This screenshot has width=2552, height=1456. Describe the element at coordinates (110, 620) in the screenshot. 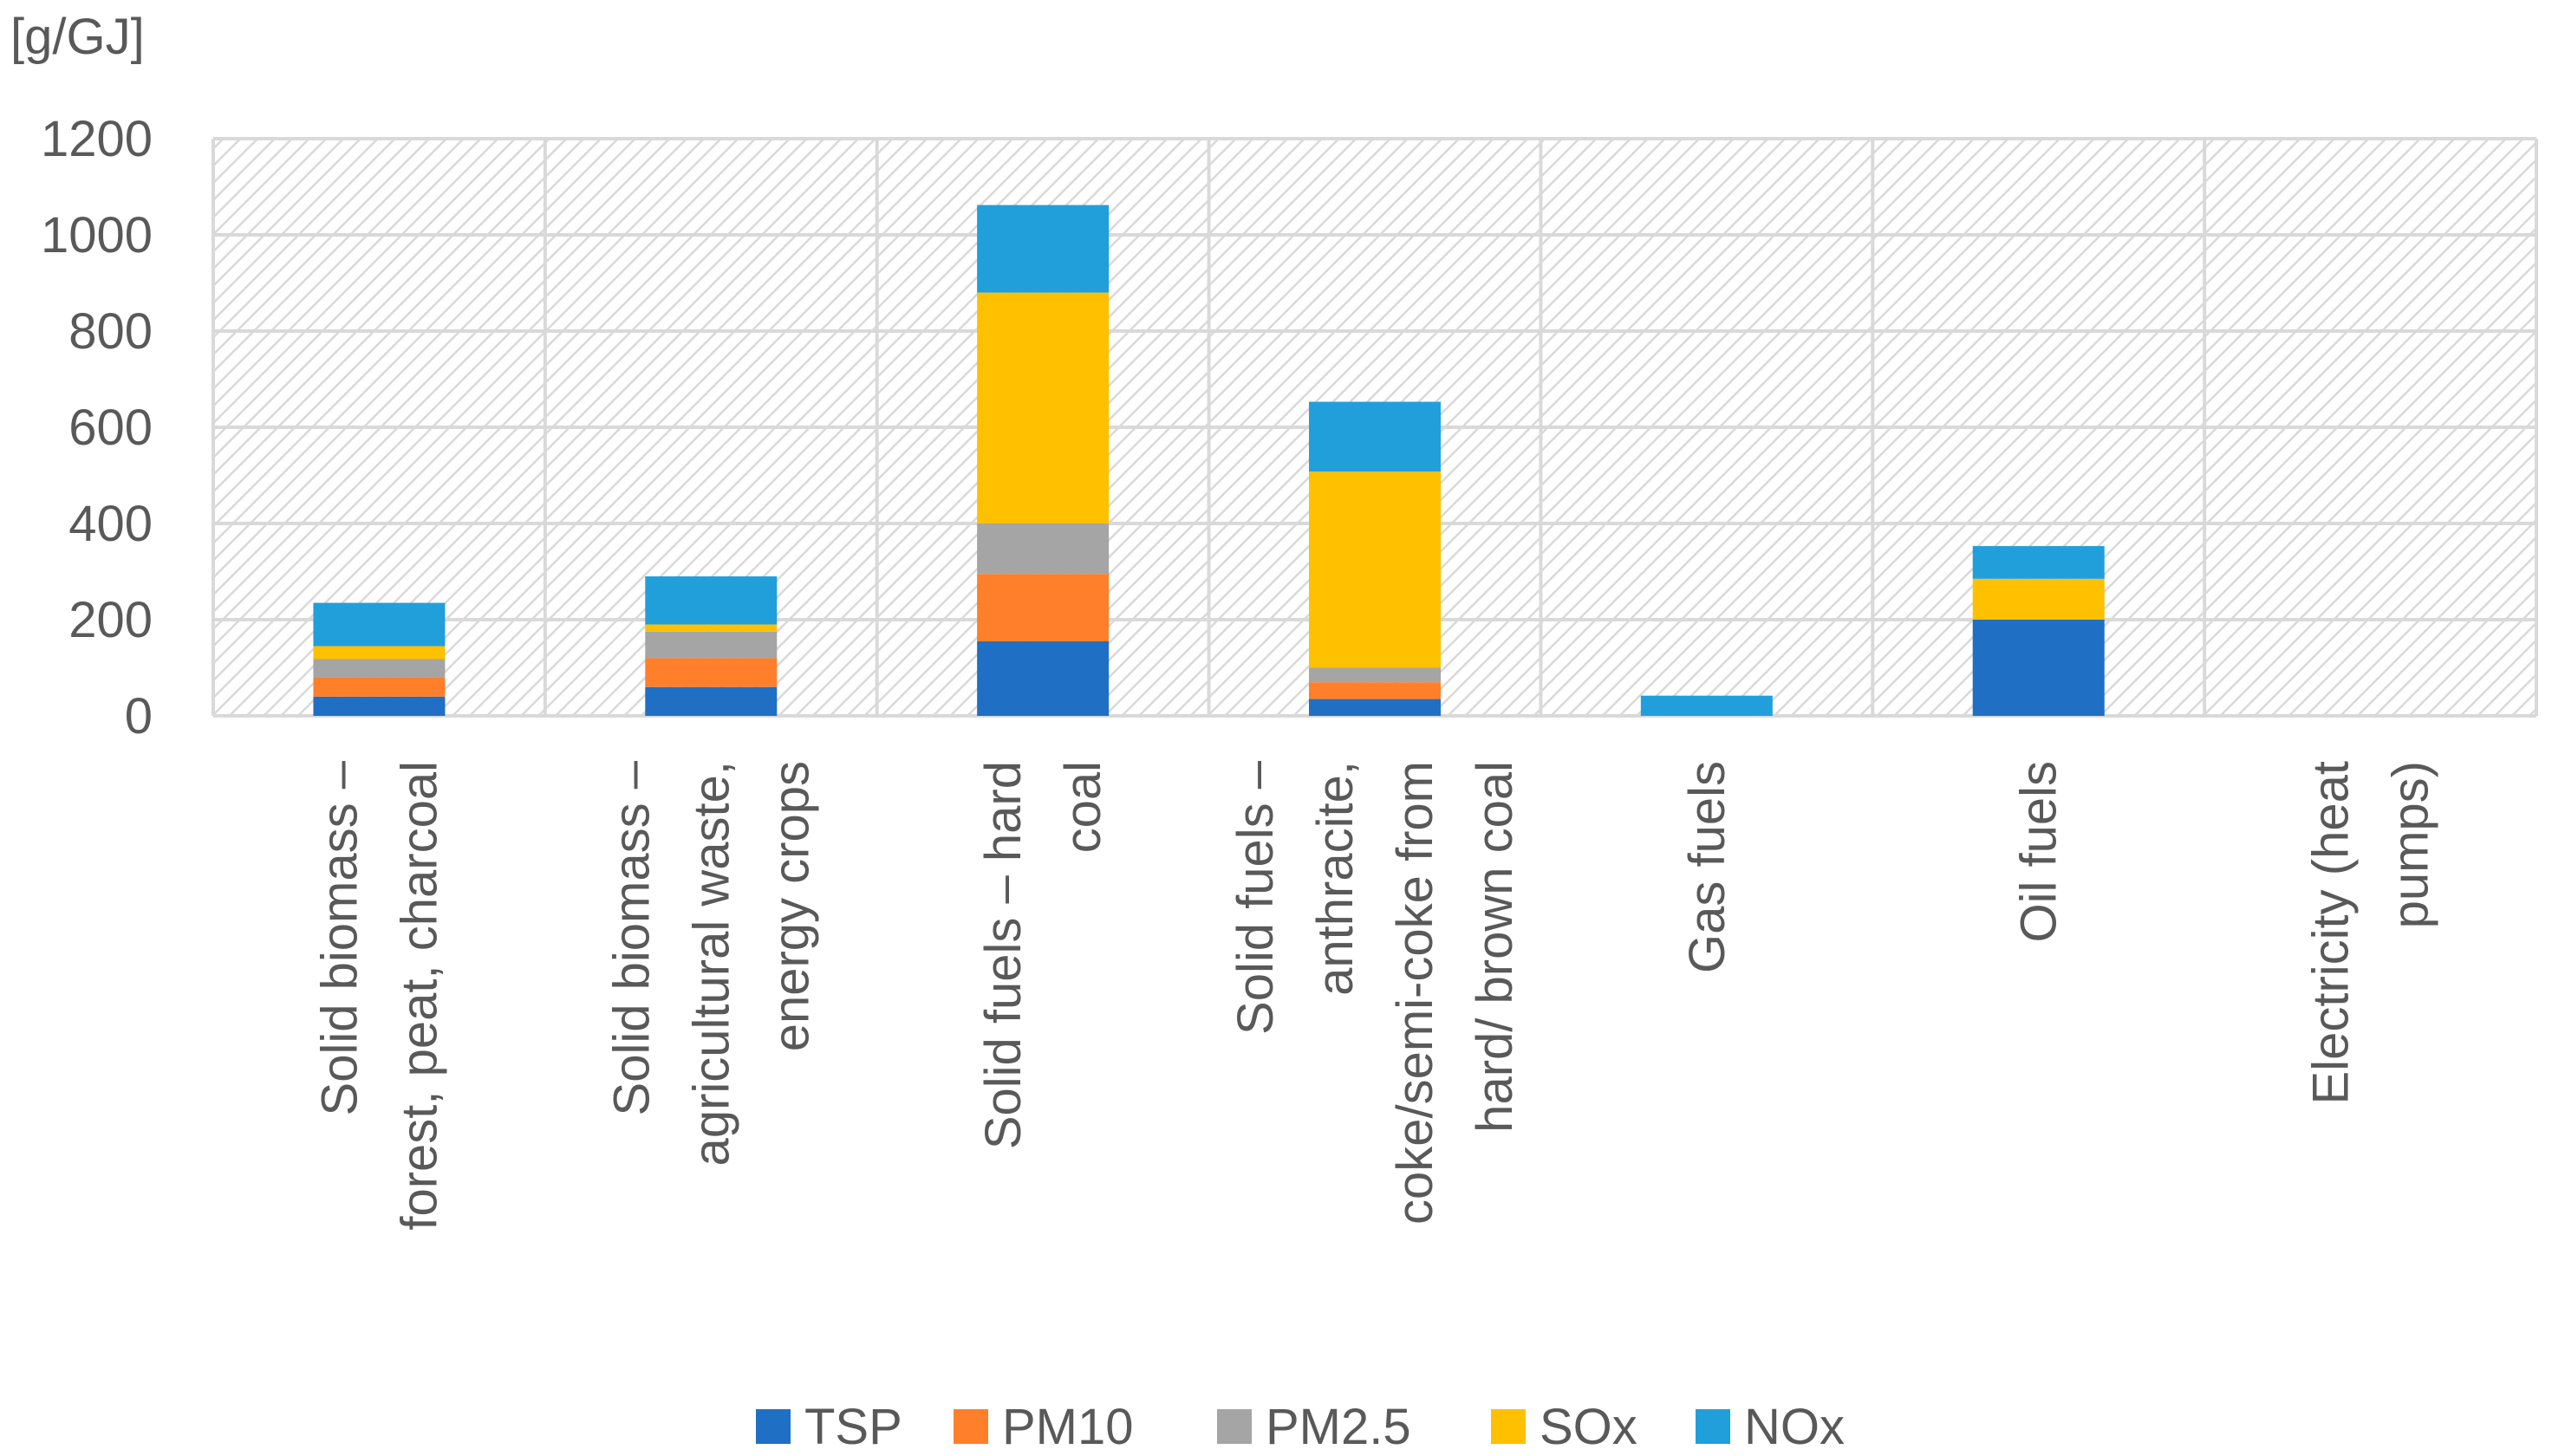

I see `y-tick-label-200: 200` at that location.